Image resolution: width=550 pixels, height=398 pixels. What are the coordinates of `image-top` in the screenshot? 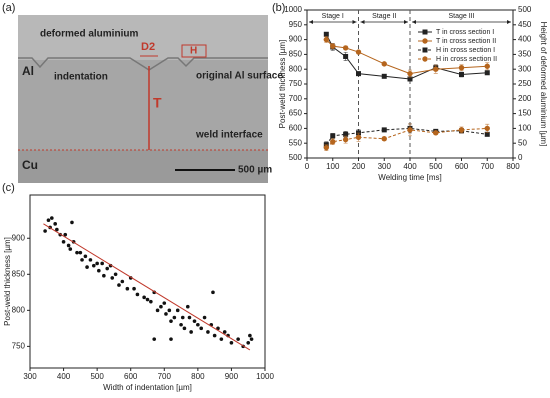 It's located at (143, 37).